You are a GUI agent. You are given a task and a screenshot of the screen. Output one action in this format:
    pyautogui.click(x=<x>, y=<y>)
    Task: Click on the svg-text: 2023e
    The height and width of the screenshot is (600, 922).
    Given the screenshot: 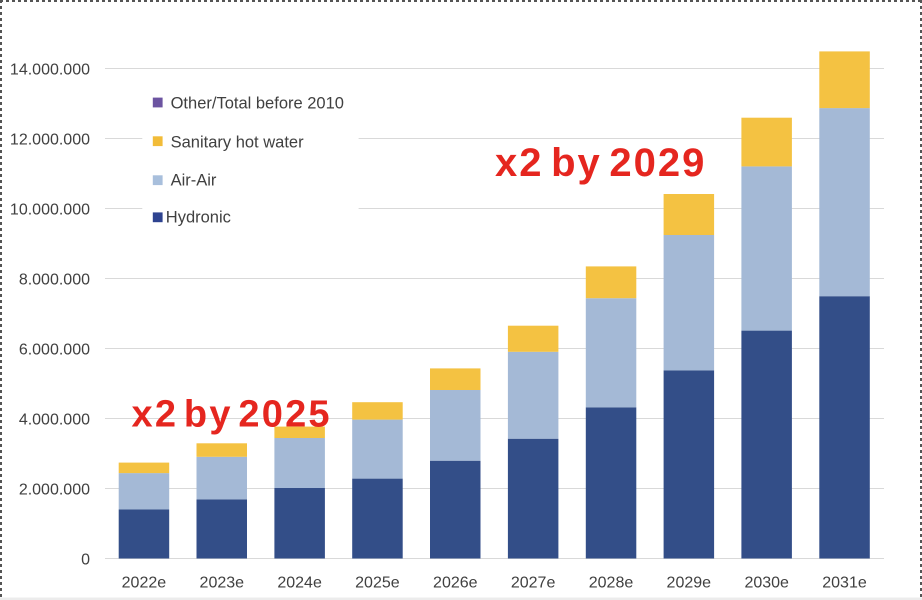 What is the action you would take?
    pyautogui.click(x=222, y=583)
    